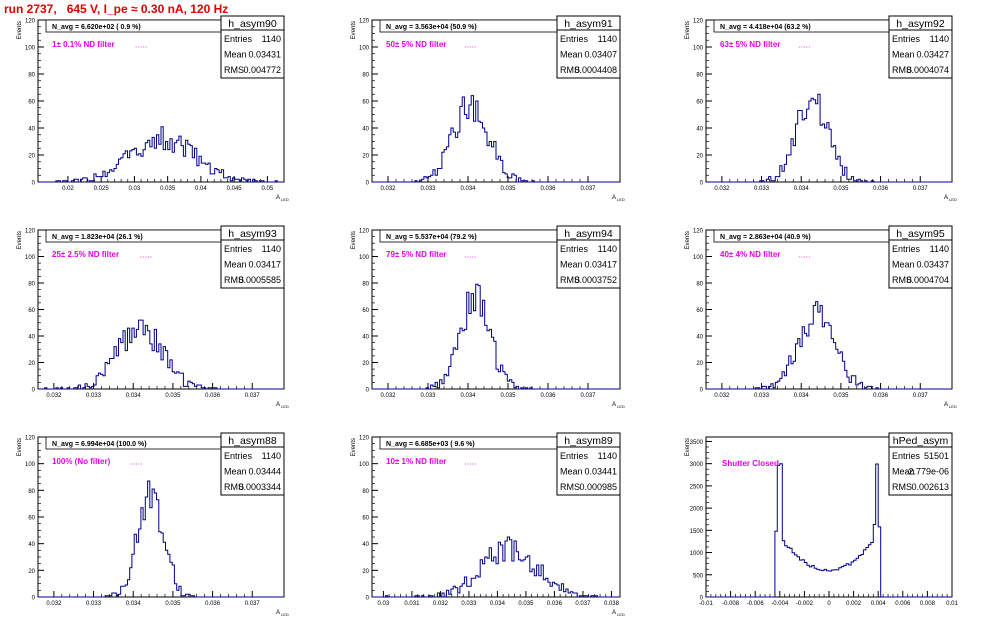  Describe the element at coordinates (102, 189) in the screenshot. I see `x-tick-label: 0.025` at that location.